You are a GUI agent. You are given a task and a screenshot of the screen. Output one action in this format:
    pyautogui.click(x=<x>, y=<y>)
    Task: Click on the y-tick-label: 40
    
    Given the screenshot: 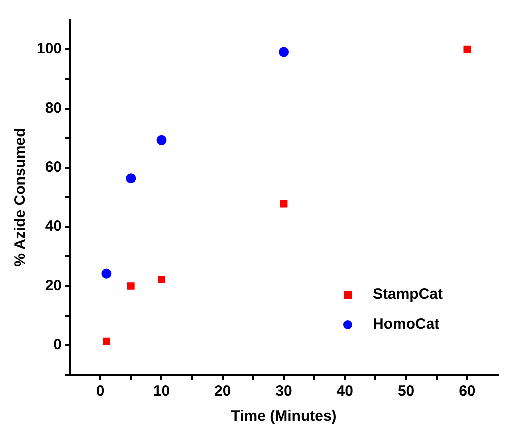 What is the action you would take?
    pyautogui.click(x=53, y=227)
    